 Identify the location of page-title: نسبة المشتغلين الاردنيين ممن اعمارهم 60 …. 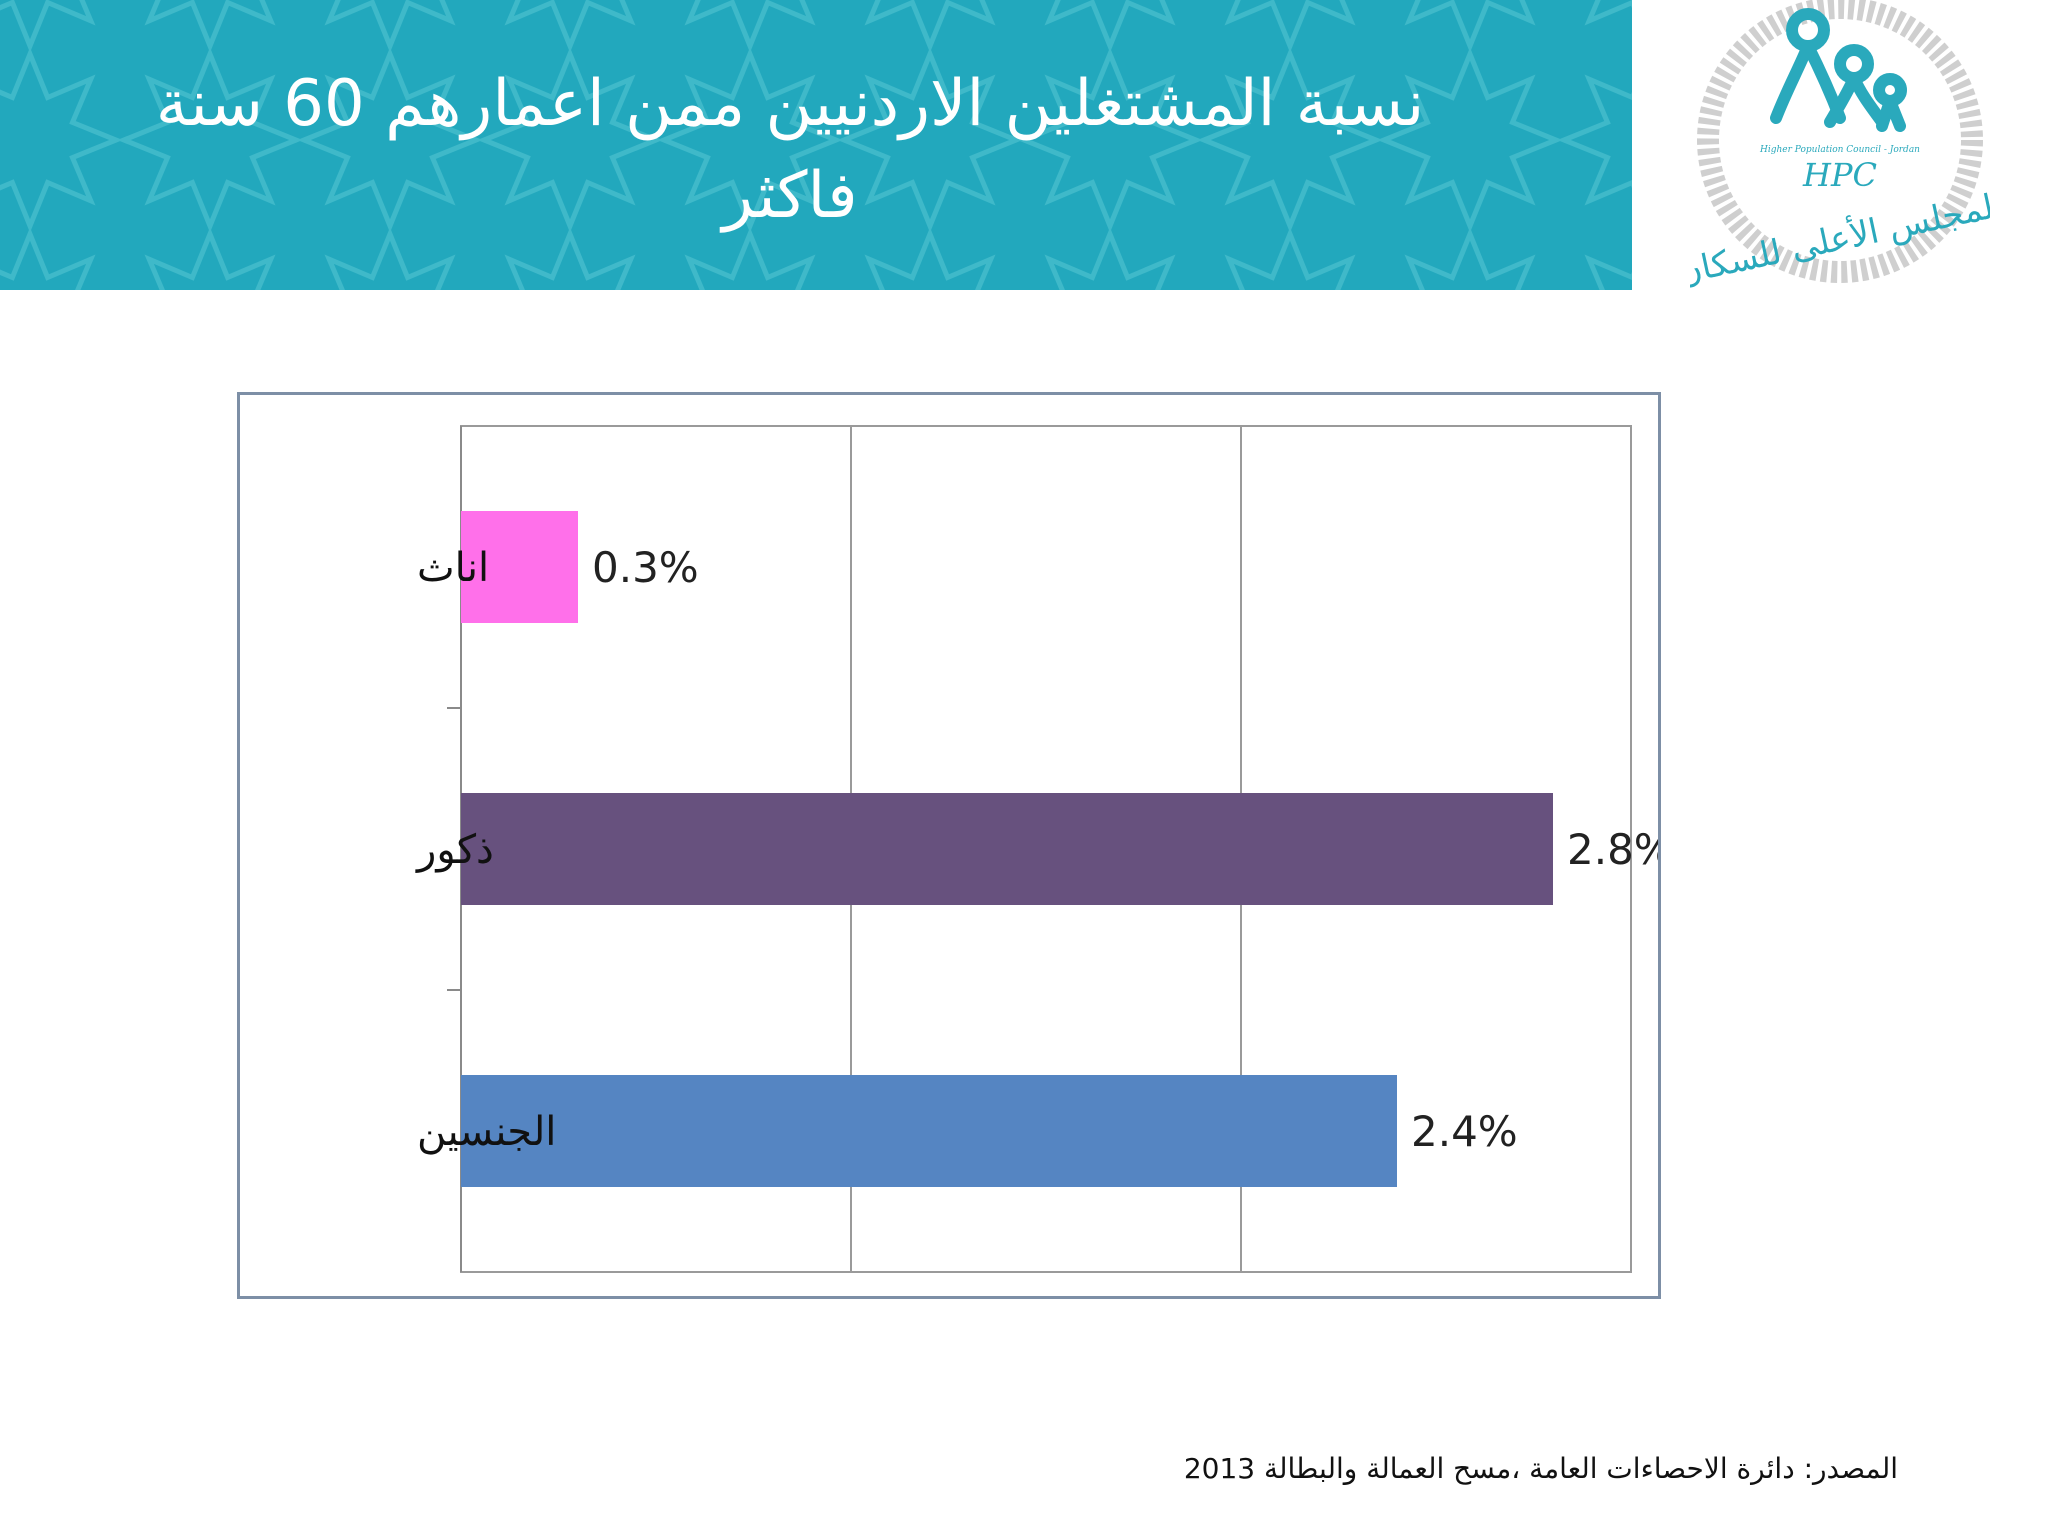
(790, 150).